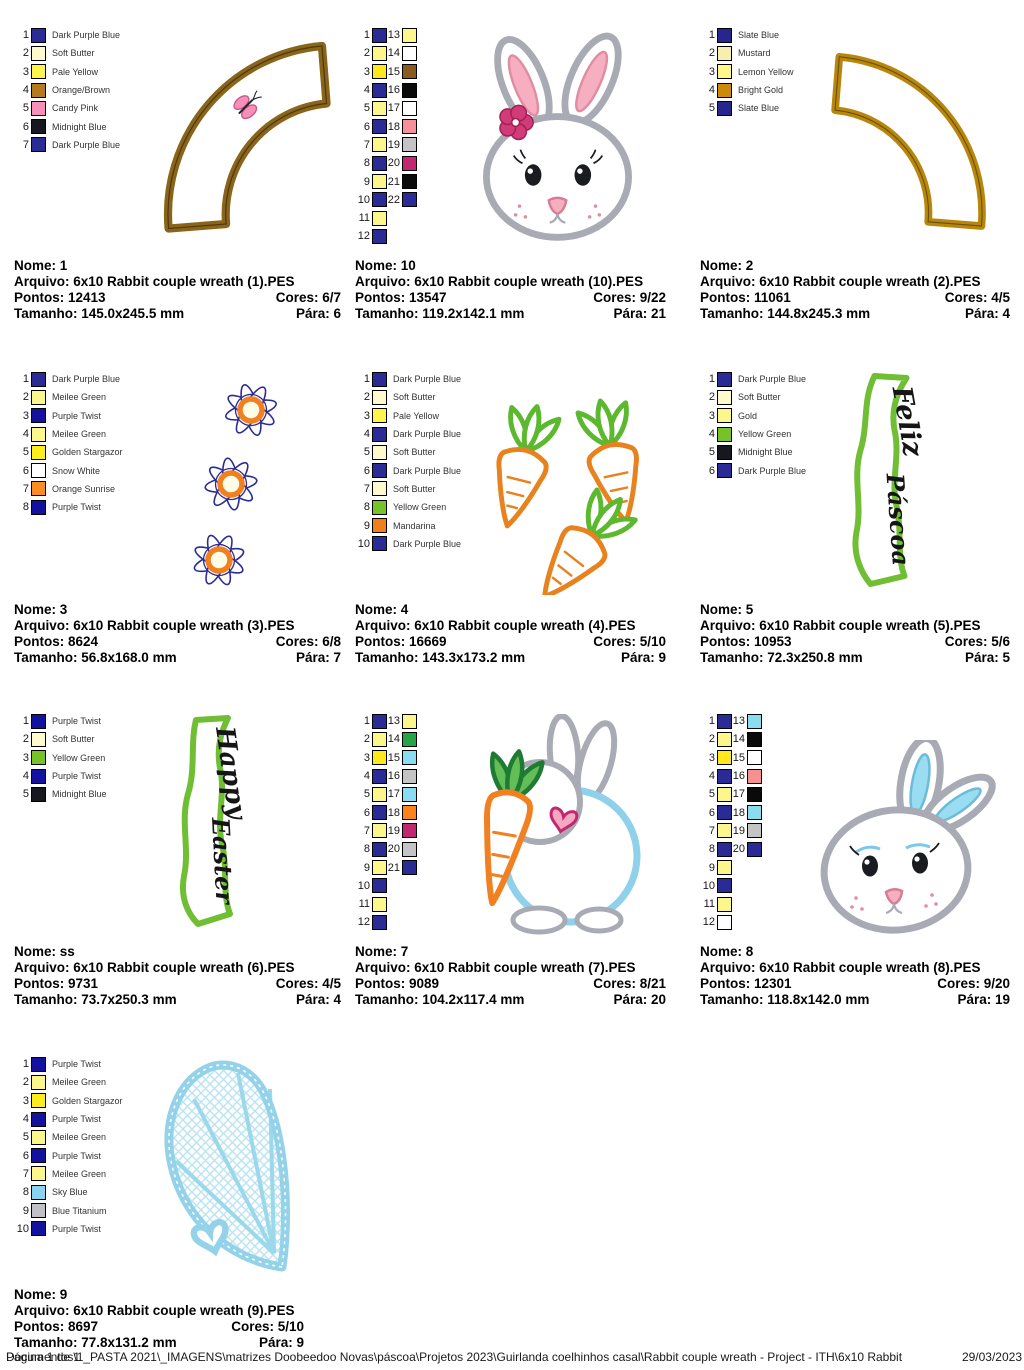 The width and height of the screenshot is (1024, 1370). Describe the element at coordinates (366, 35) in the screenshot. I see `color-number: 1` at that location.